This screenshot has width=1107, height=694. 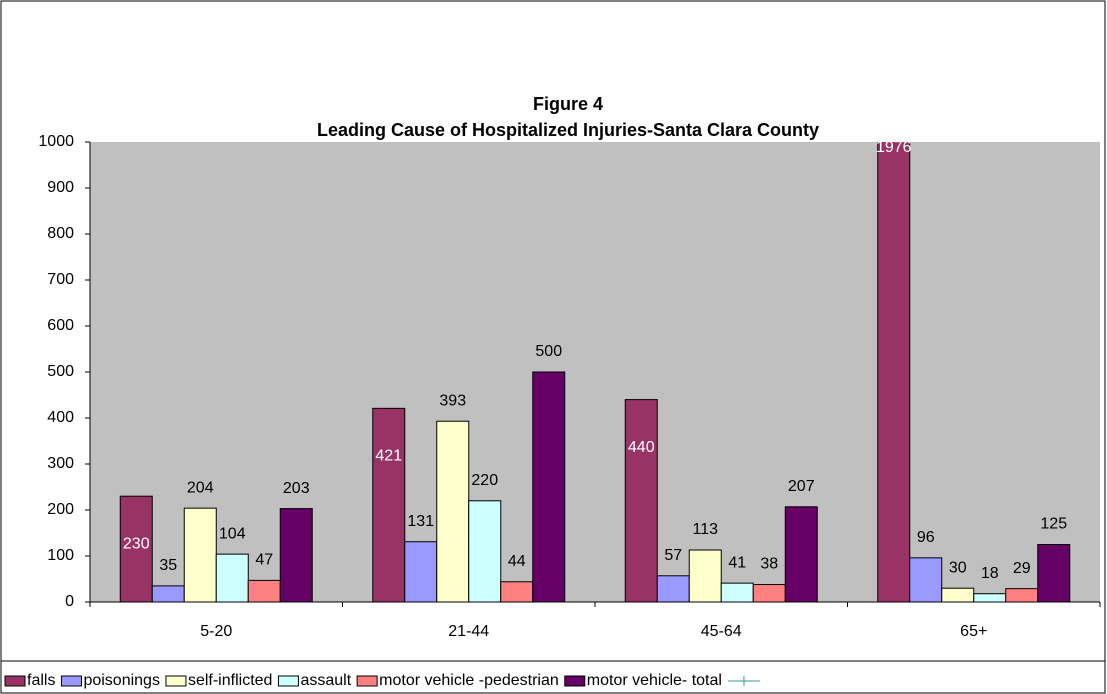 What do you see at coordinates (60, 233) in the screenshot?
I see `y-tick-label: 800` at bounding box center [60, 233].